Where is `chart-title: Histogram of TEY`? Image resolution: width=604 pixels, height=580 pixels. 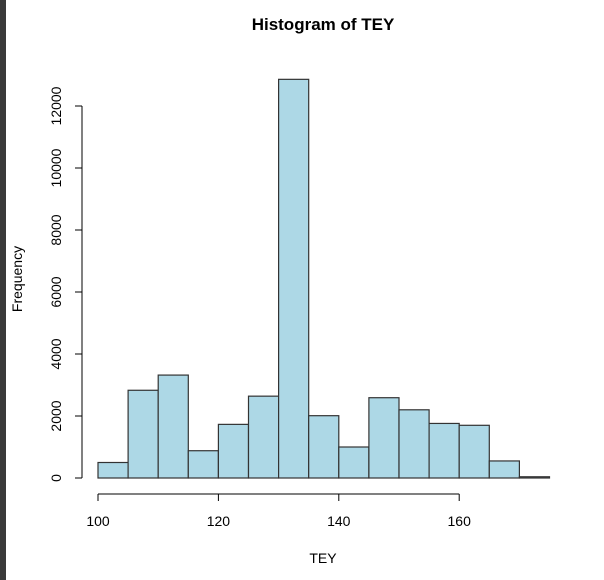
chart-title: Histogram of TEY is located at coordinates (323, 24).